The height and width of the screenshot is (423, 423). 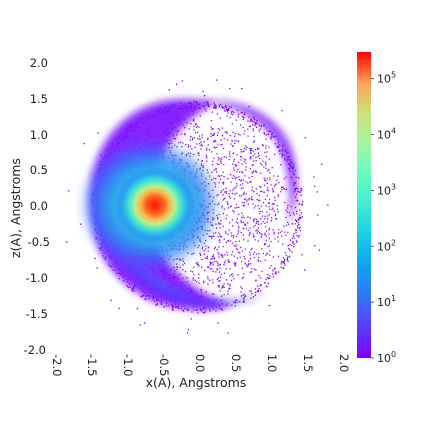 I want to click on y-tick-label: -1.0, so click(x=37, y=278).